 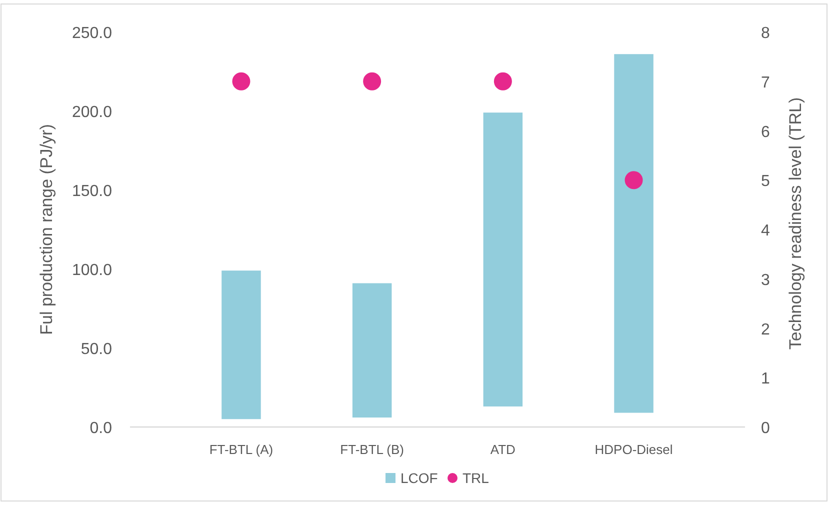 What do you see at coordinates (92, 191) in the screenshot?
I see `y-tick-label: 150.0` at bounding box center [92, 191].